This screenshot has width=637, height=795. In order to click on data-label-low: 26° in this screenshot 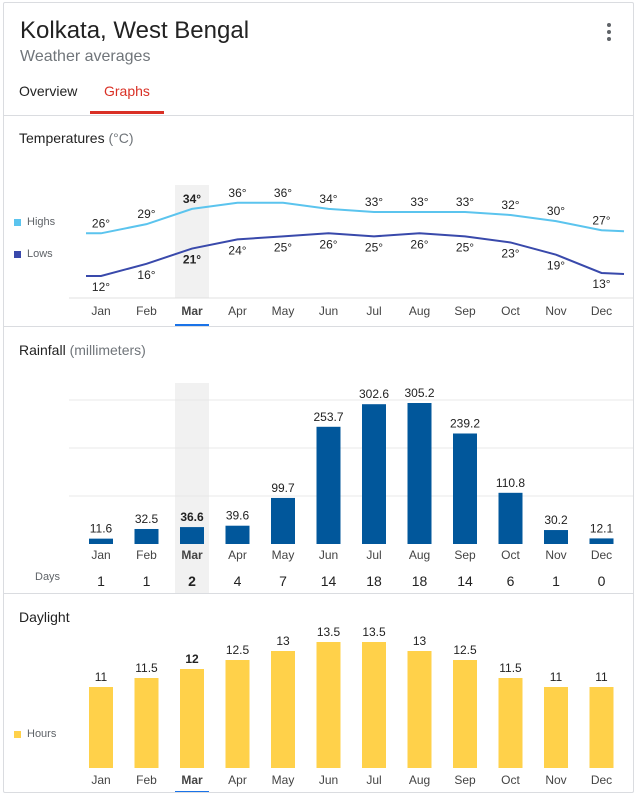, I will do `click(328, 244)`.